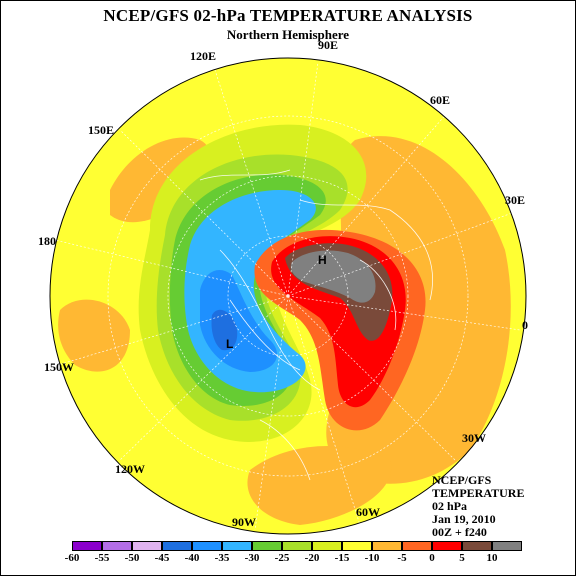  I want to click on colorbar-tick: -10, so click(372, 558).